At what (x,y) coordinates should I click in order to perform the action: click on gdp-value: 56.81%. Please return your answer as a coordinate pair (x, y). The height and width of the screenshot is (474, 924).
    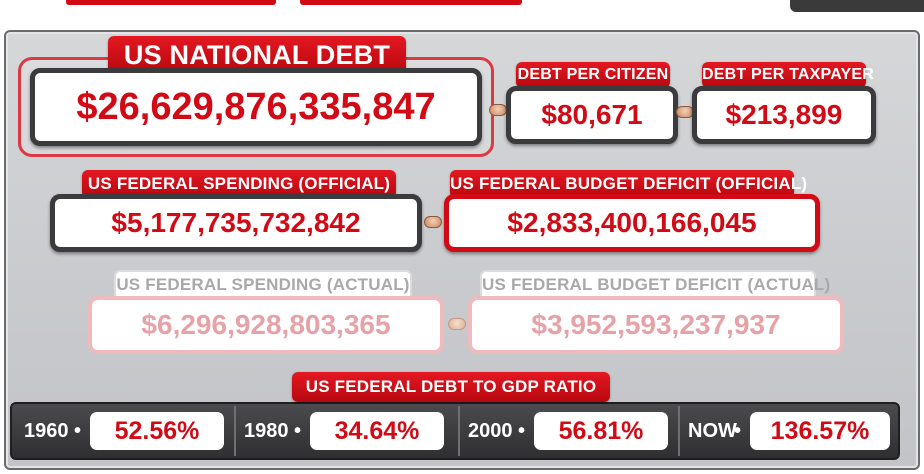
    Looking at the image, I should click on (601, 431).